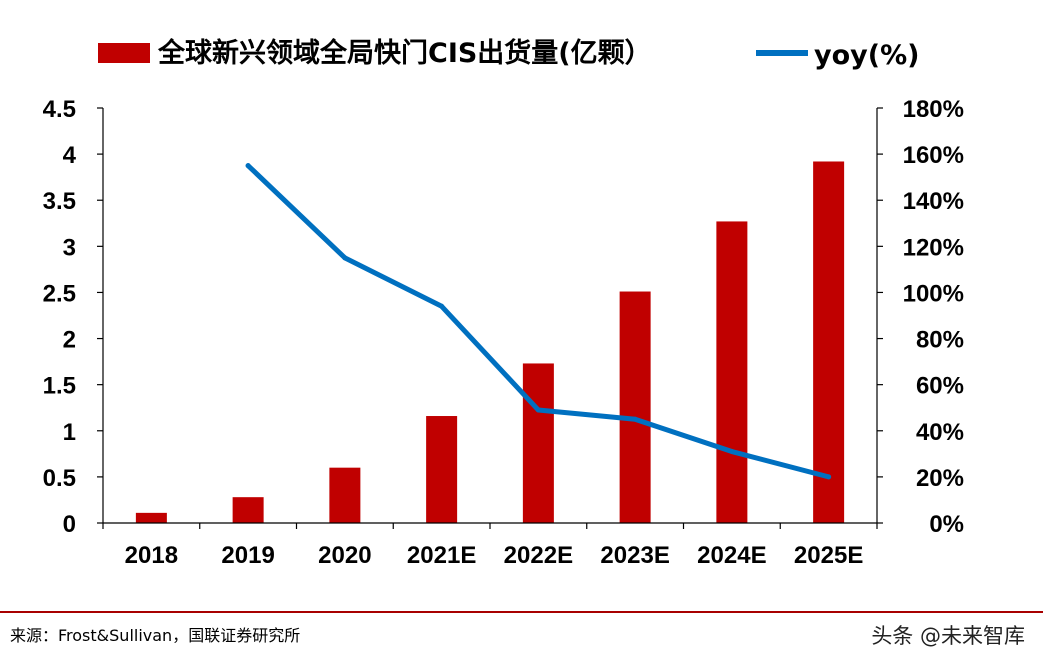  What do you see at coordinates (404, 53) in the screenshot?
I see `legend-bar-label: 全球新兴领域全局快门CIS出货量(亿颗）` at bounding box center [404, 53].